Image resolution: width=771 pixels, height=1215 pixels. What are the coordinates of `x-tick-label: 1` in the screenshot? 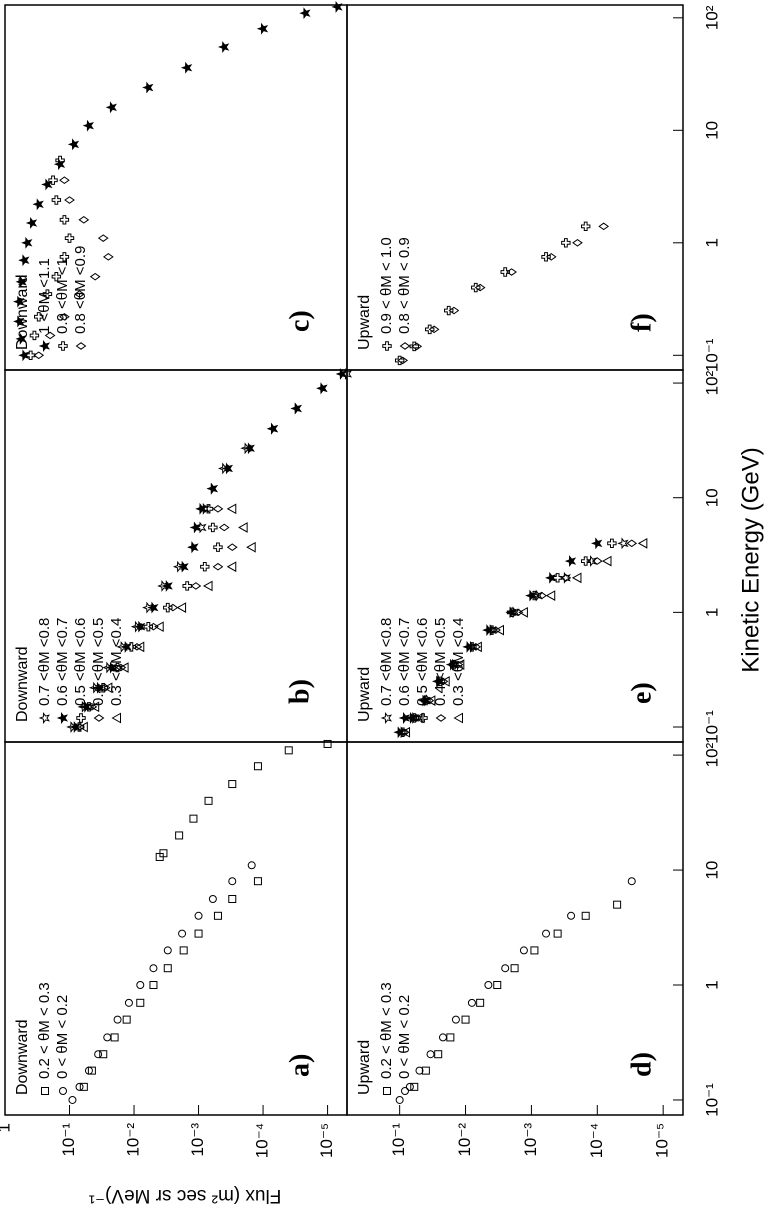 It's located at (711, 242).